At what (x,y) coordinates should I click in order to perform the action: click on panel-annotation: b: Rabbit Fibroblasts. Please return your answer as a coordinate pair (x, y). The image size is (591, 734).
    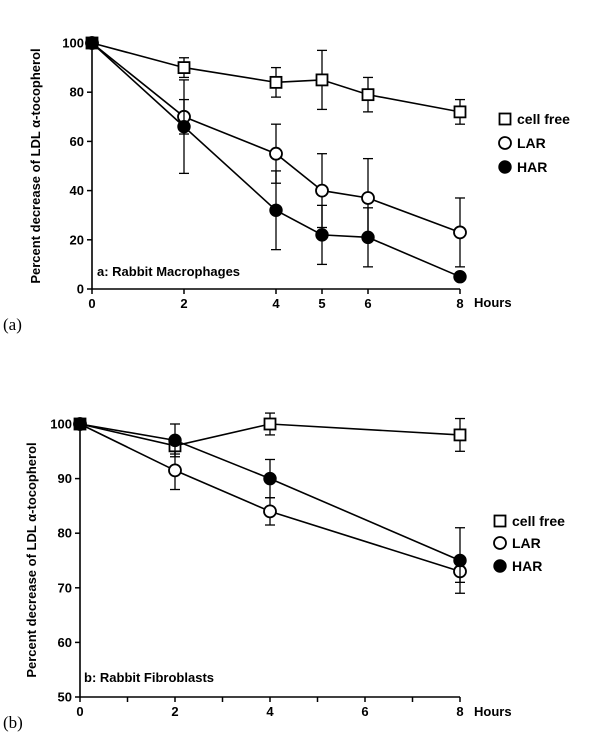
    Looking at the image, I should click on (149, 677).